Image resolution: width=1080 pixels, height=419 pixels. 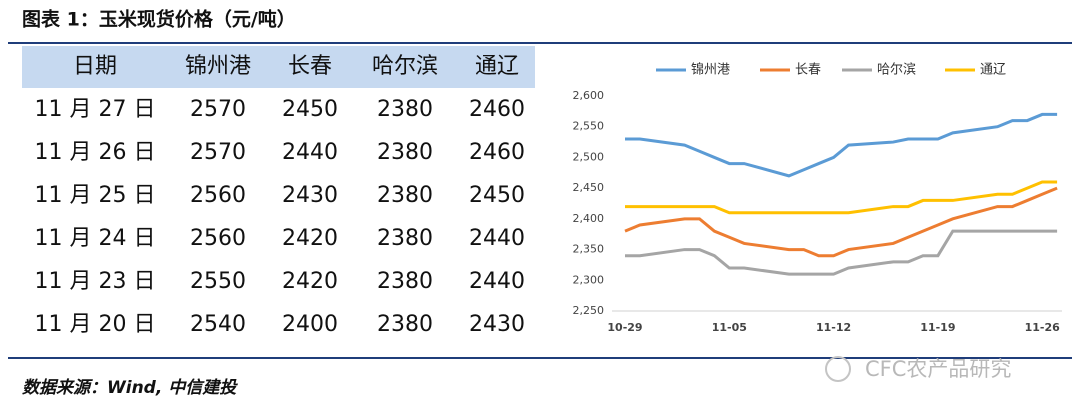 I want to click on x-tick-label: 11-26, so click(x=1043, y=327).